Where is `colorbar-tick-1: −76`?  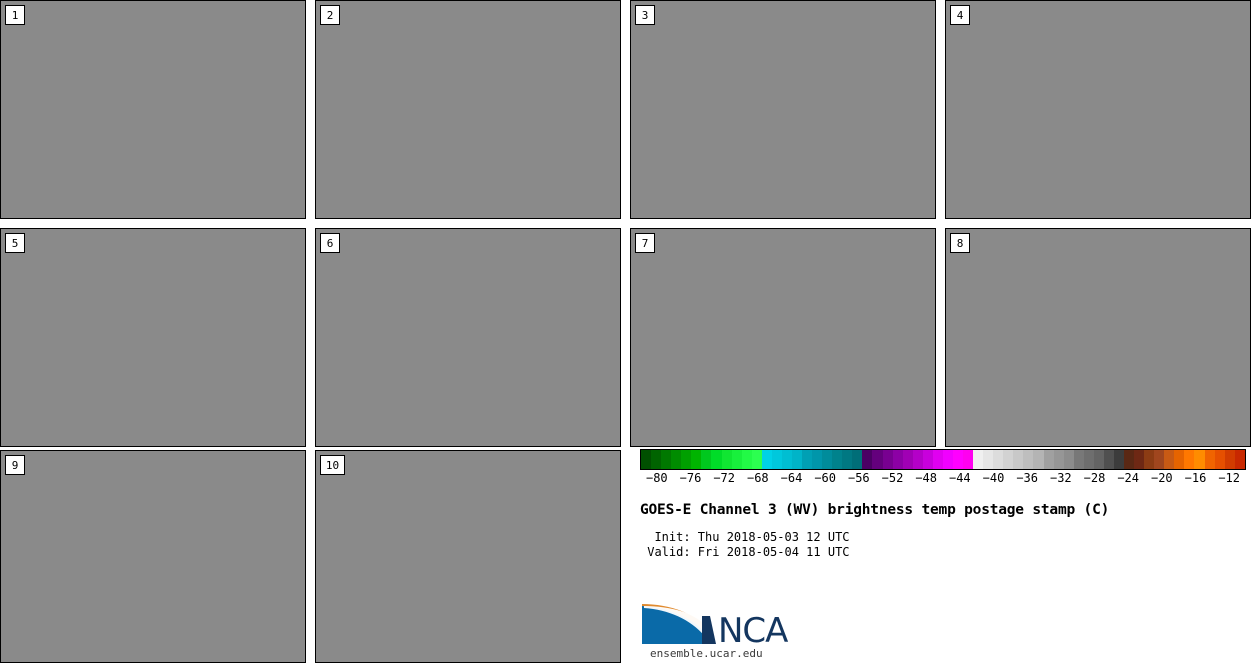 colorbar-tick-1: −76 is located at coordinates (690, 478).